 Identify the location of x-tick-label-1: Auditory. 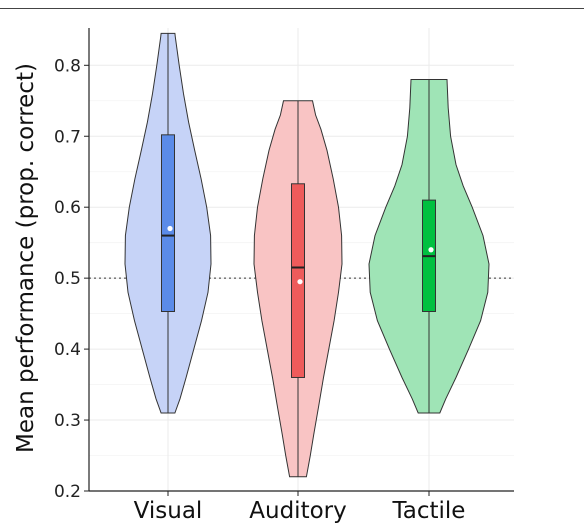
(297, 511).